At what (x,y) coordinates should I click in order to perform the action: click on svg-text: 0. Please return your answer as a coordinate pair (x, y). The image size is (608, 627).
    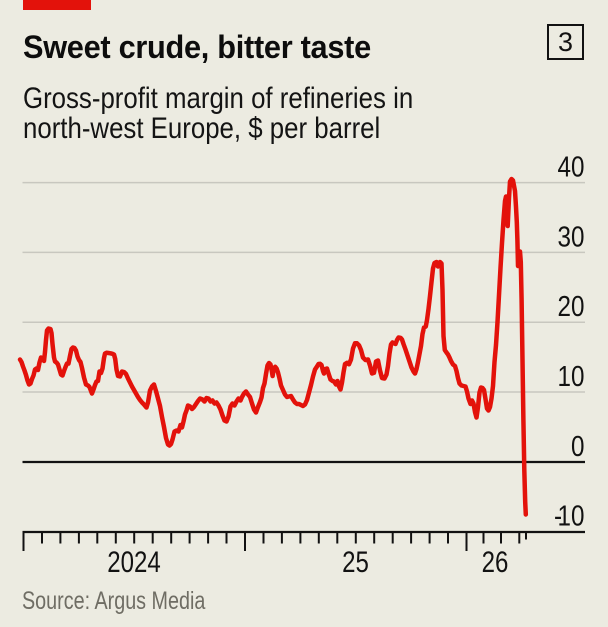
    Looking at the image, I should click on (577, 446).